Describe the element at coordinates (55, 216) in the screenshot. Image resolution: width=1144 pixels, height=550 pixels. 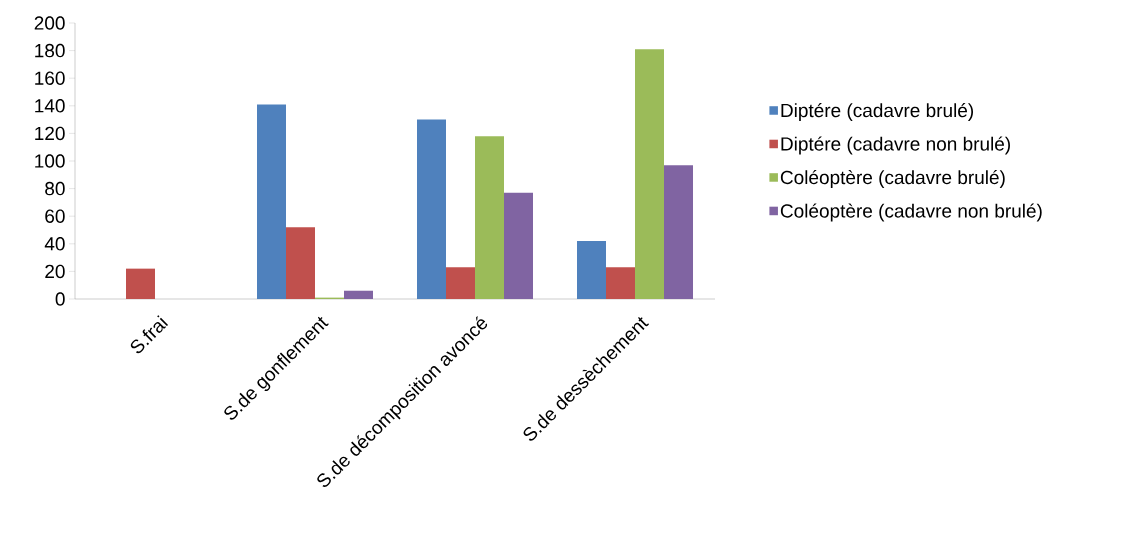
I see `y-tick-label: 60` at that location.